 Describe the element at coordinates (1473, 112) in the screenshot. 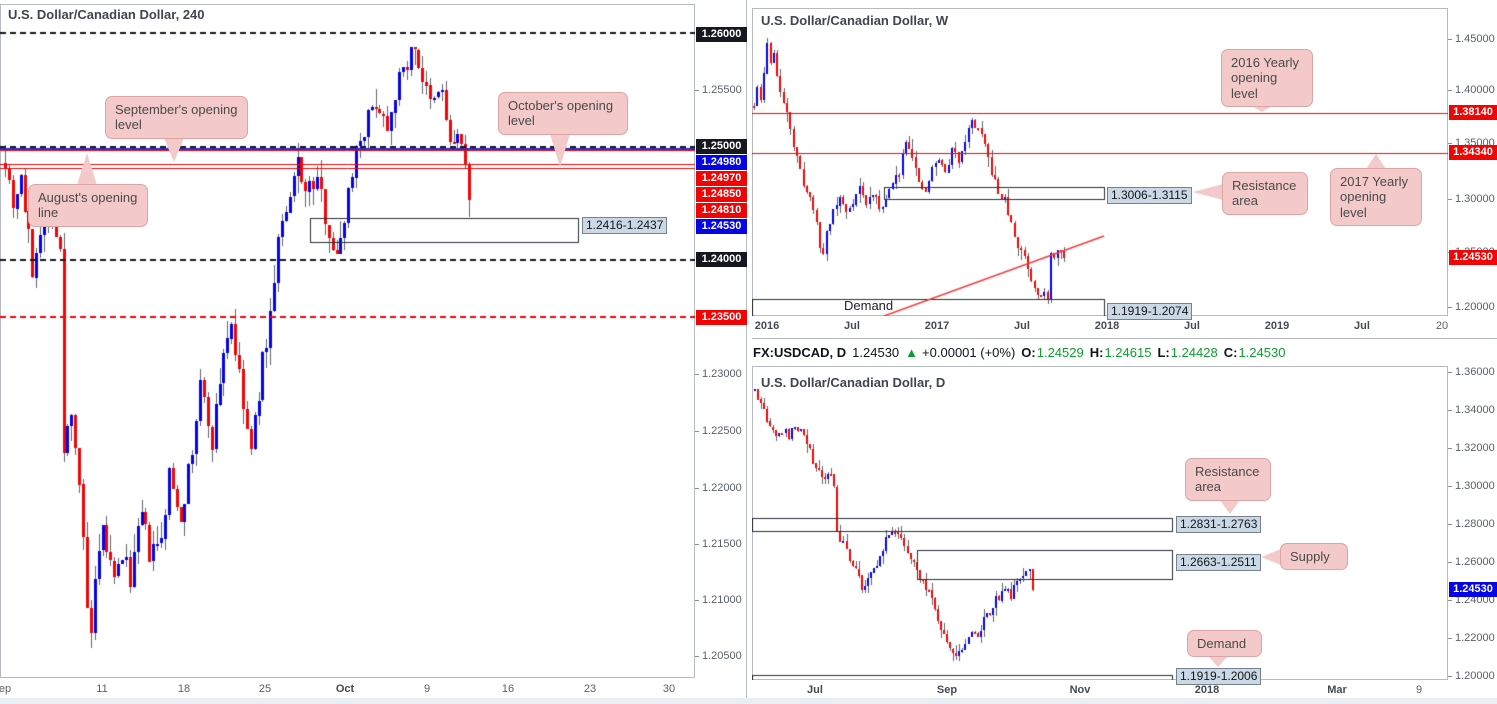

I see `usdcad-weekly-price-badge-1.38140: 1.38140` at that location.